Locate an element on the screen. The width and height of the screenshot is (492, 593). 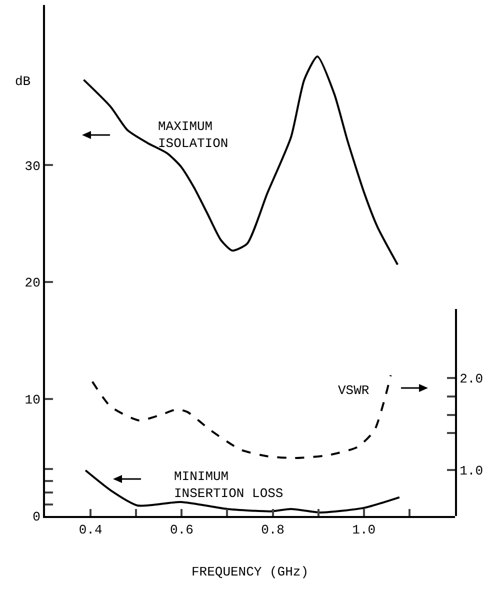
y-tick-label: 0 is located at coordinates (36, 517).